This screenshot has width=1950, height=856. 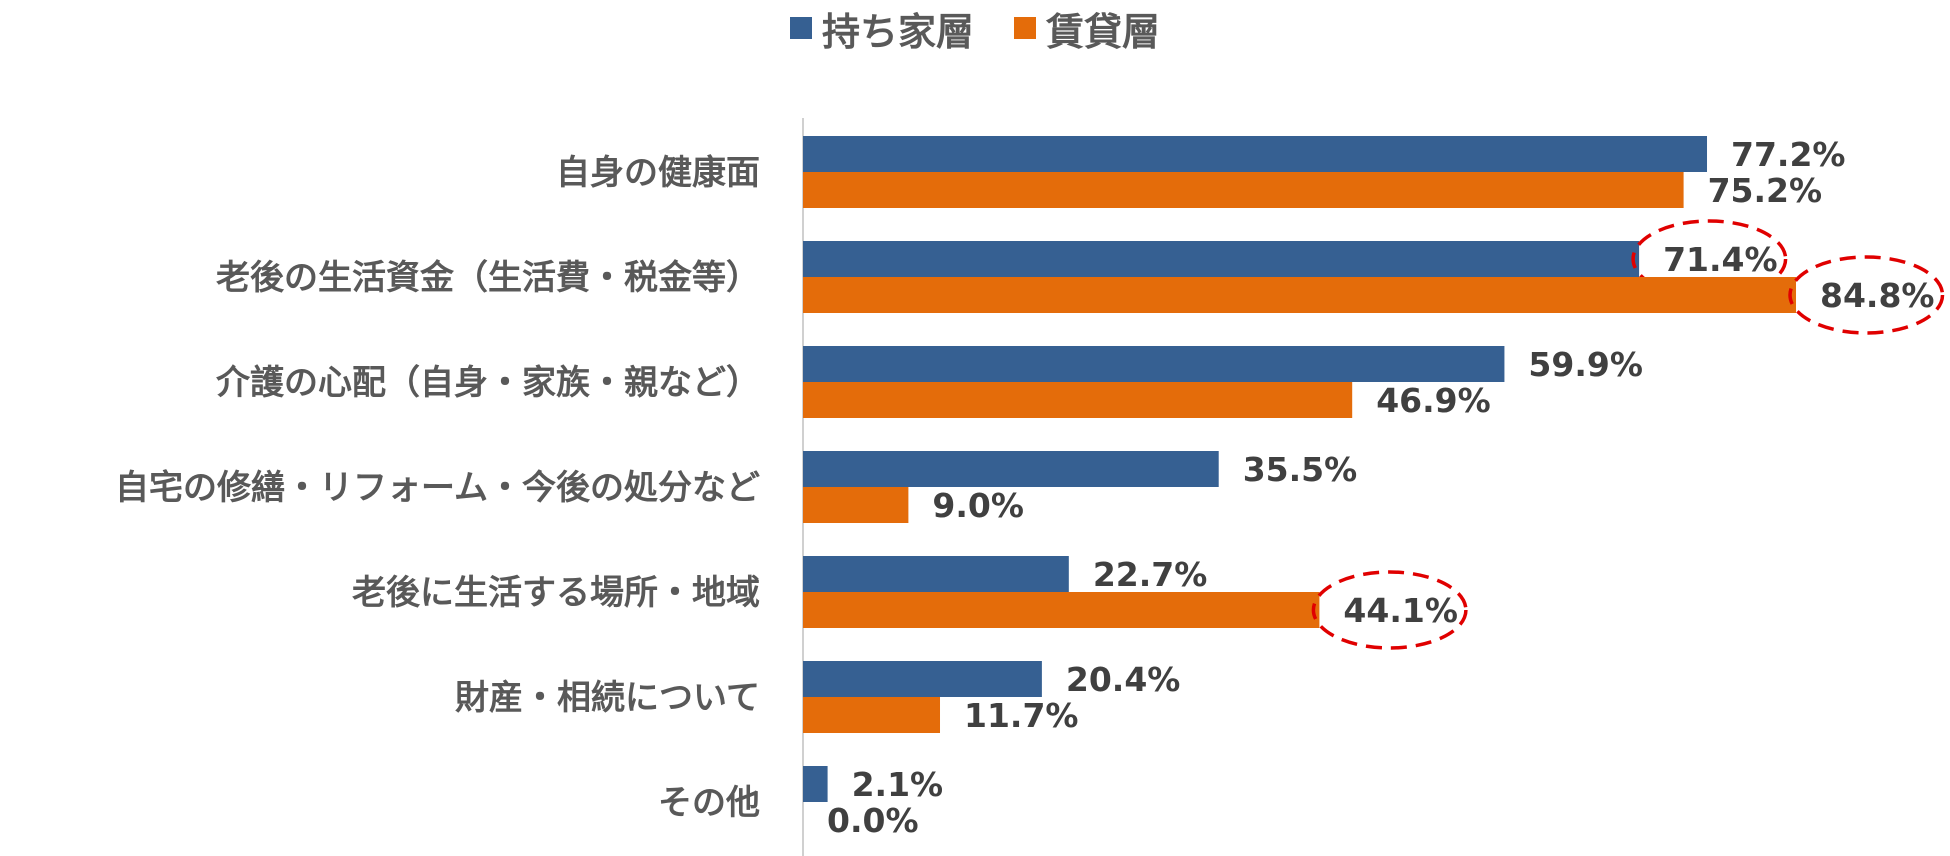 What do you see at coordinates (1585, 364) in the screenshot?
I see `data-label: 59.9%` at bounding box center [1585, 364].